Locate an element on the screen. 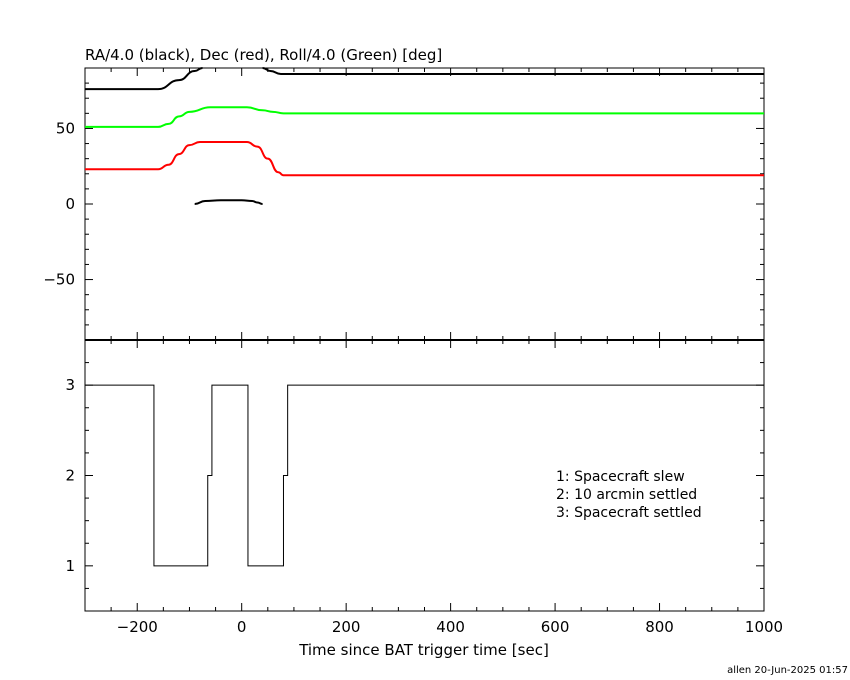 This screenshot has width=850, height=680. x-tick-label: 800 is located at coordinates (659, 627).